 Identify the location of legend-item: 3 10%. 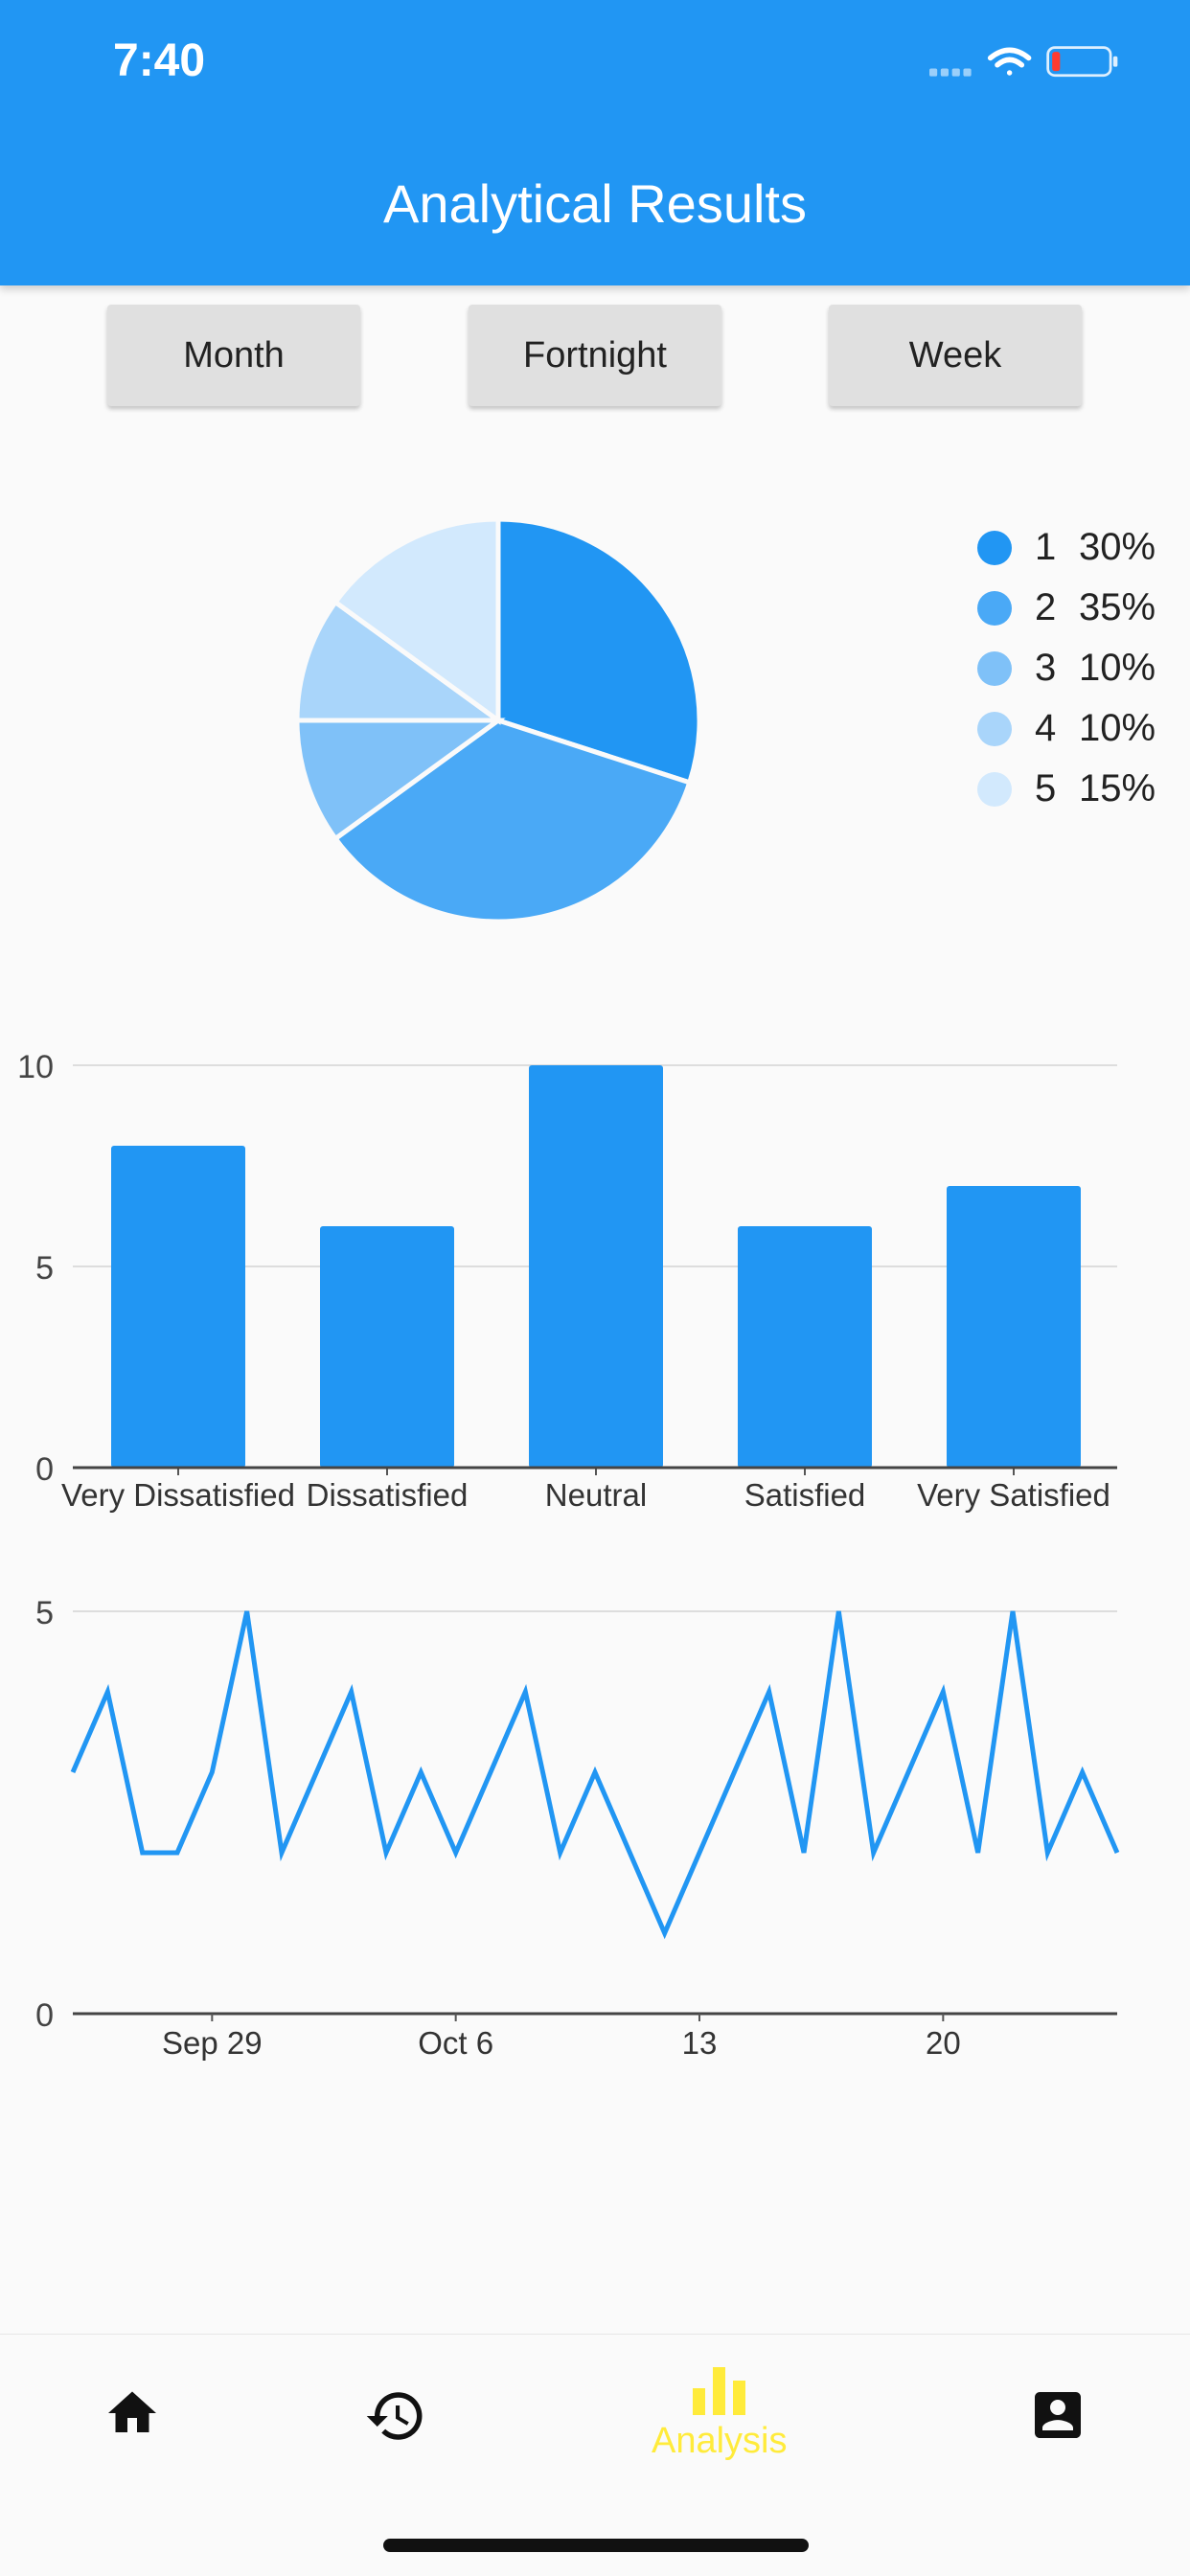
(1067, 668).